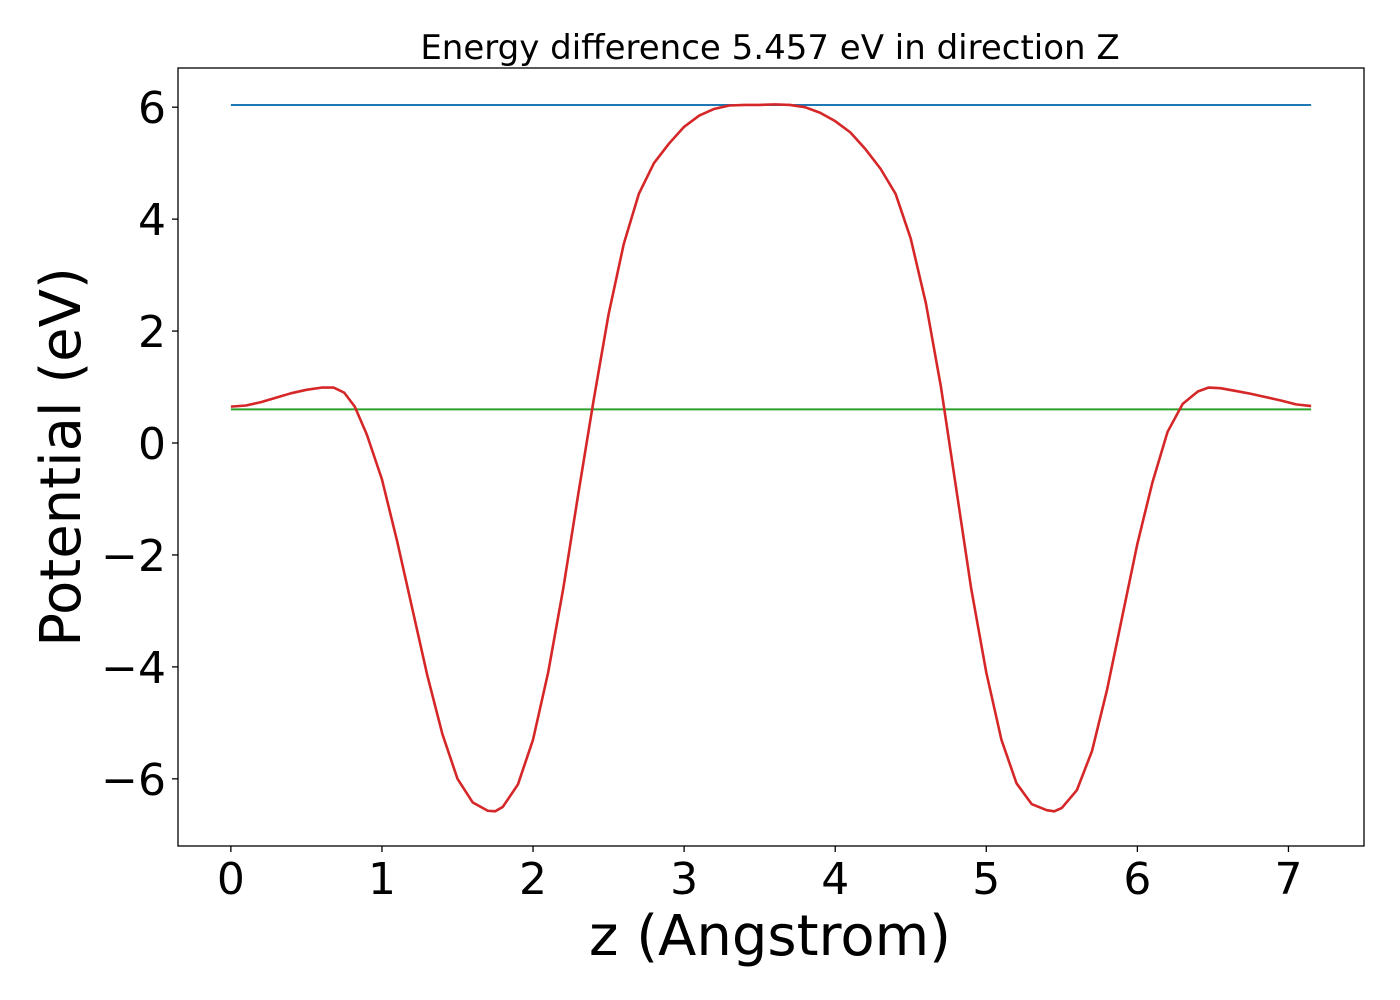 The image size is (1400, 1000). Describe the element at coordinates (382, 879) in the screenshot. I see `x-tick-label: 1` at that location.